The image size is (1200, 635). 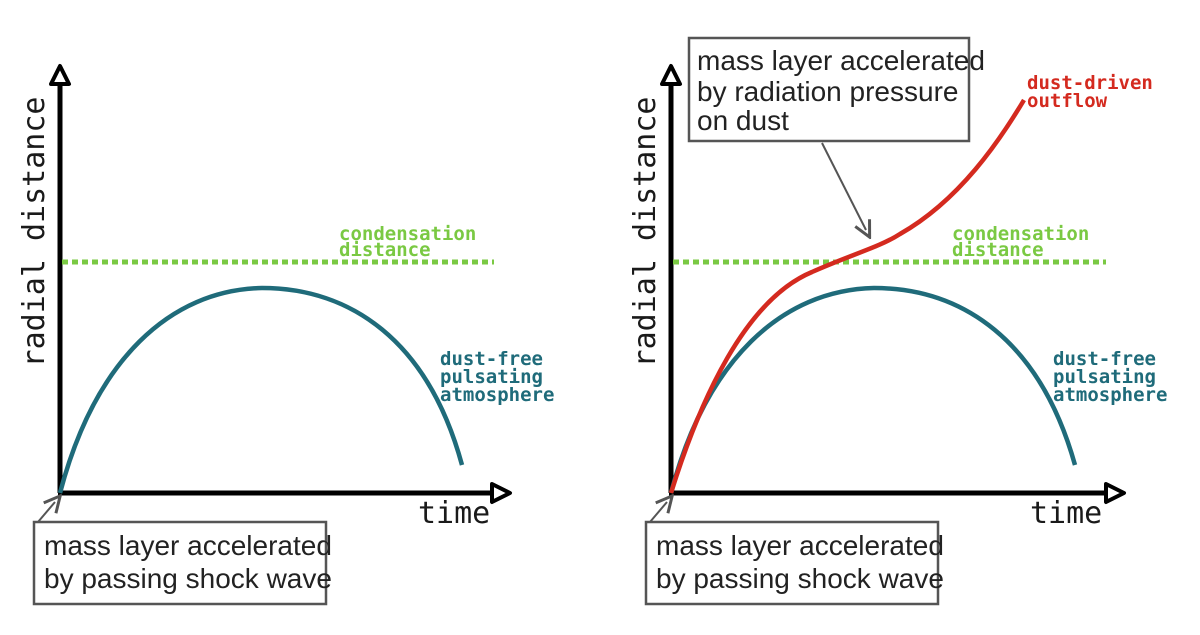 What do you see at coordinates (188, 578) in the screenshot?
I see `left-shock-note-line2: by passing shock wave` at bounding box center [188, 578].